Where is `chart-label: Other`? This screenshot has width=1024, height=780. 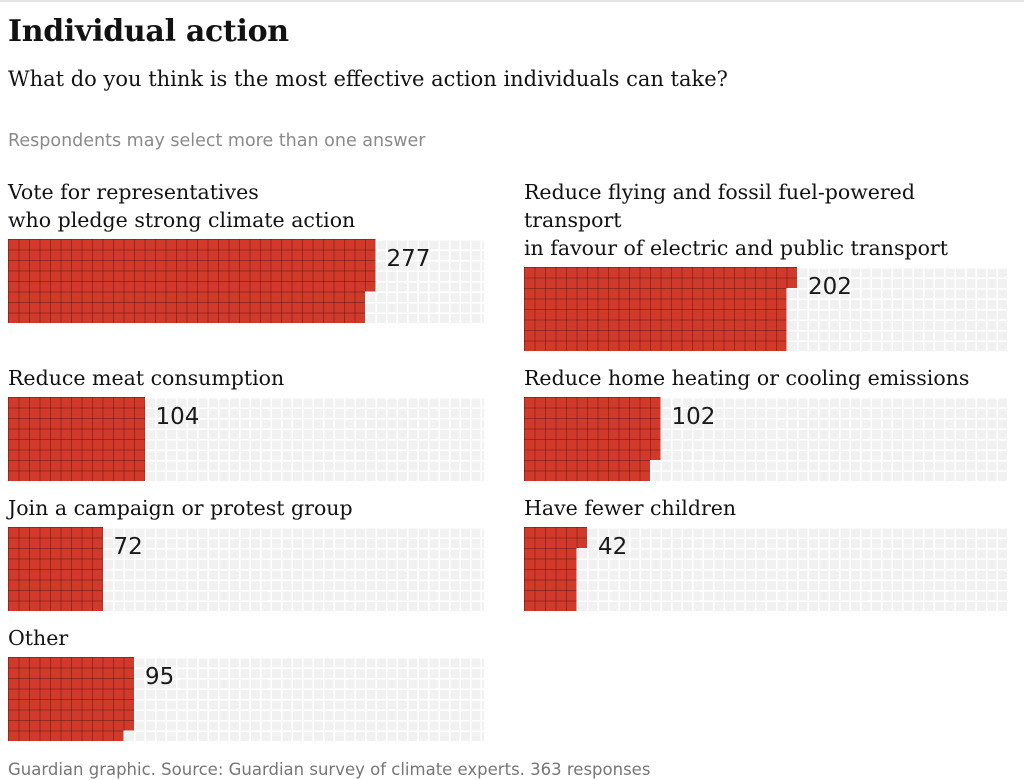
chart-label: Other is located at coordinates (38, 638).